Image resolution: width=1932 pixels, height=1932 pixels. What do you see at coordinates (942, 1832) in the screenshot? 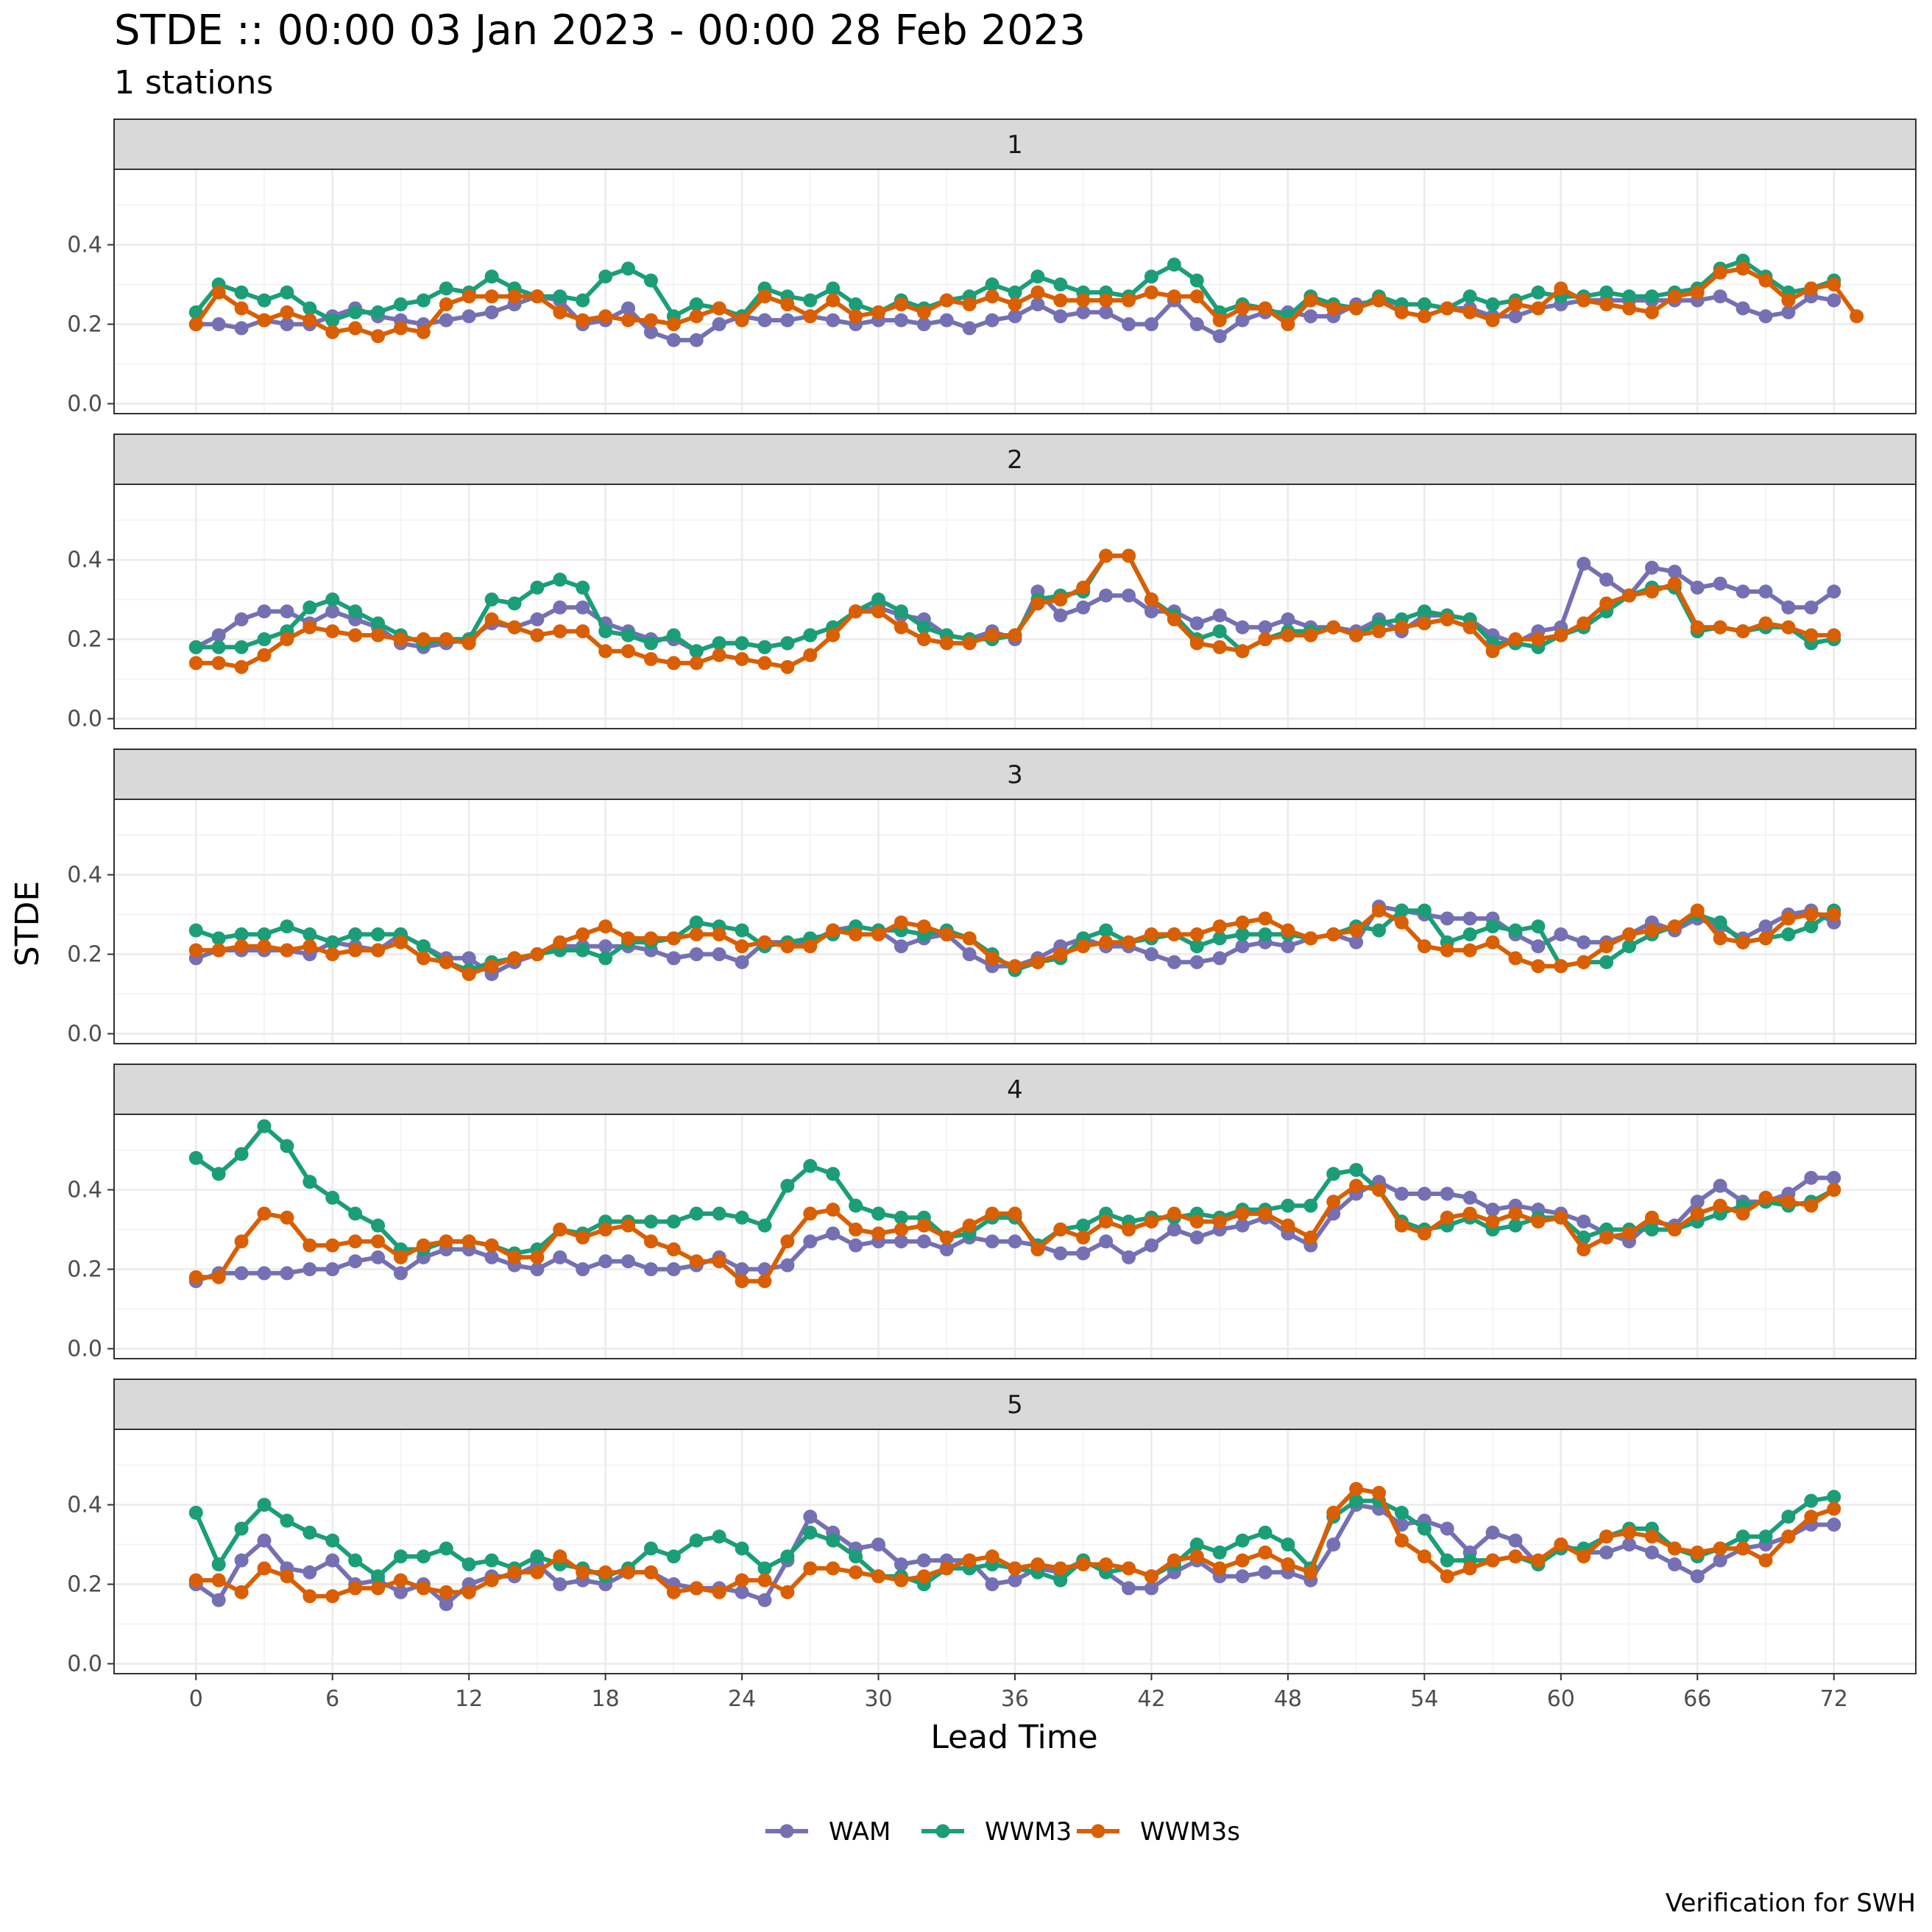
I see `legend-key-point` at bounding box center [942, 1832].